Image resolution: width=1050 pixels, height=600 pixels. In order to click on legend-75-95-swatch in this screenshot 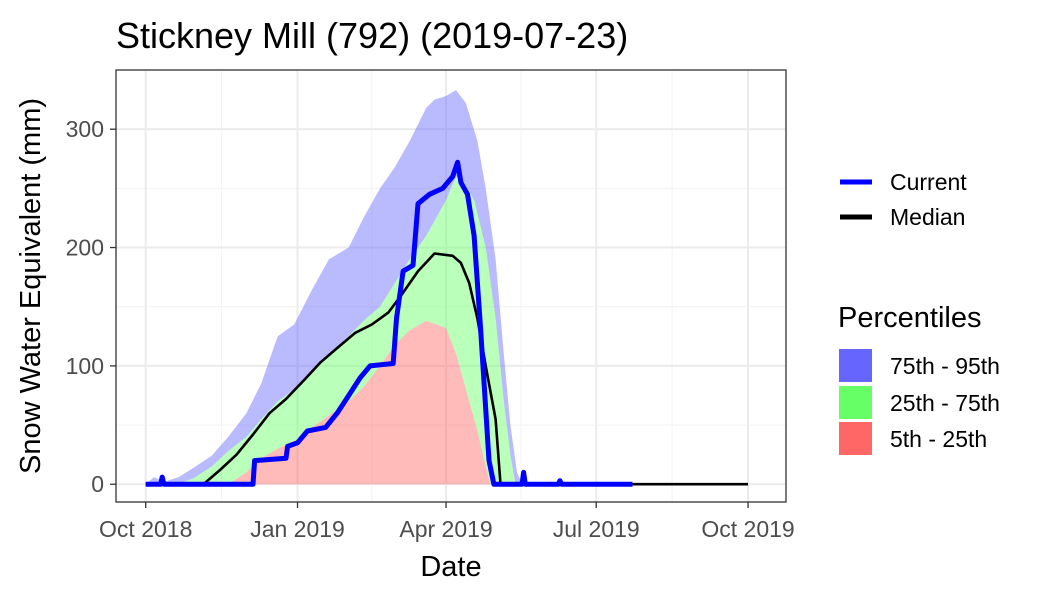, I will do `click(855, 365)`.